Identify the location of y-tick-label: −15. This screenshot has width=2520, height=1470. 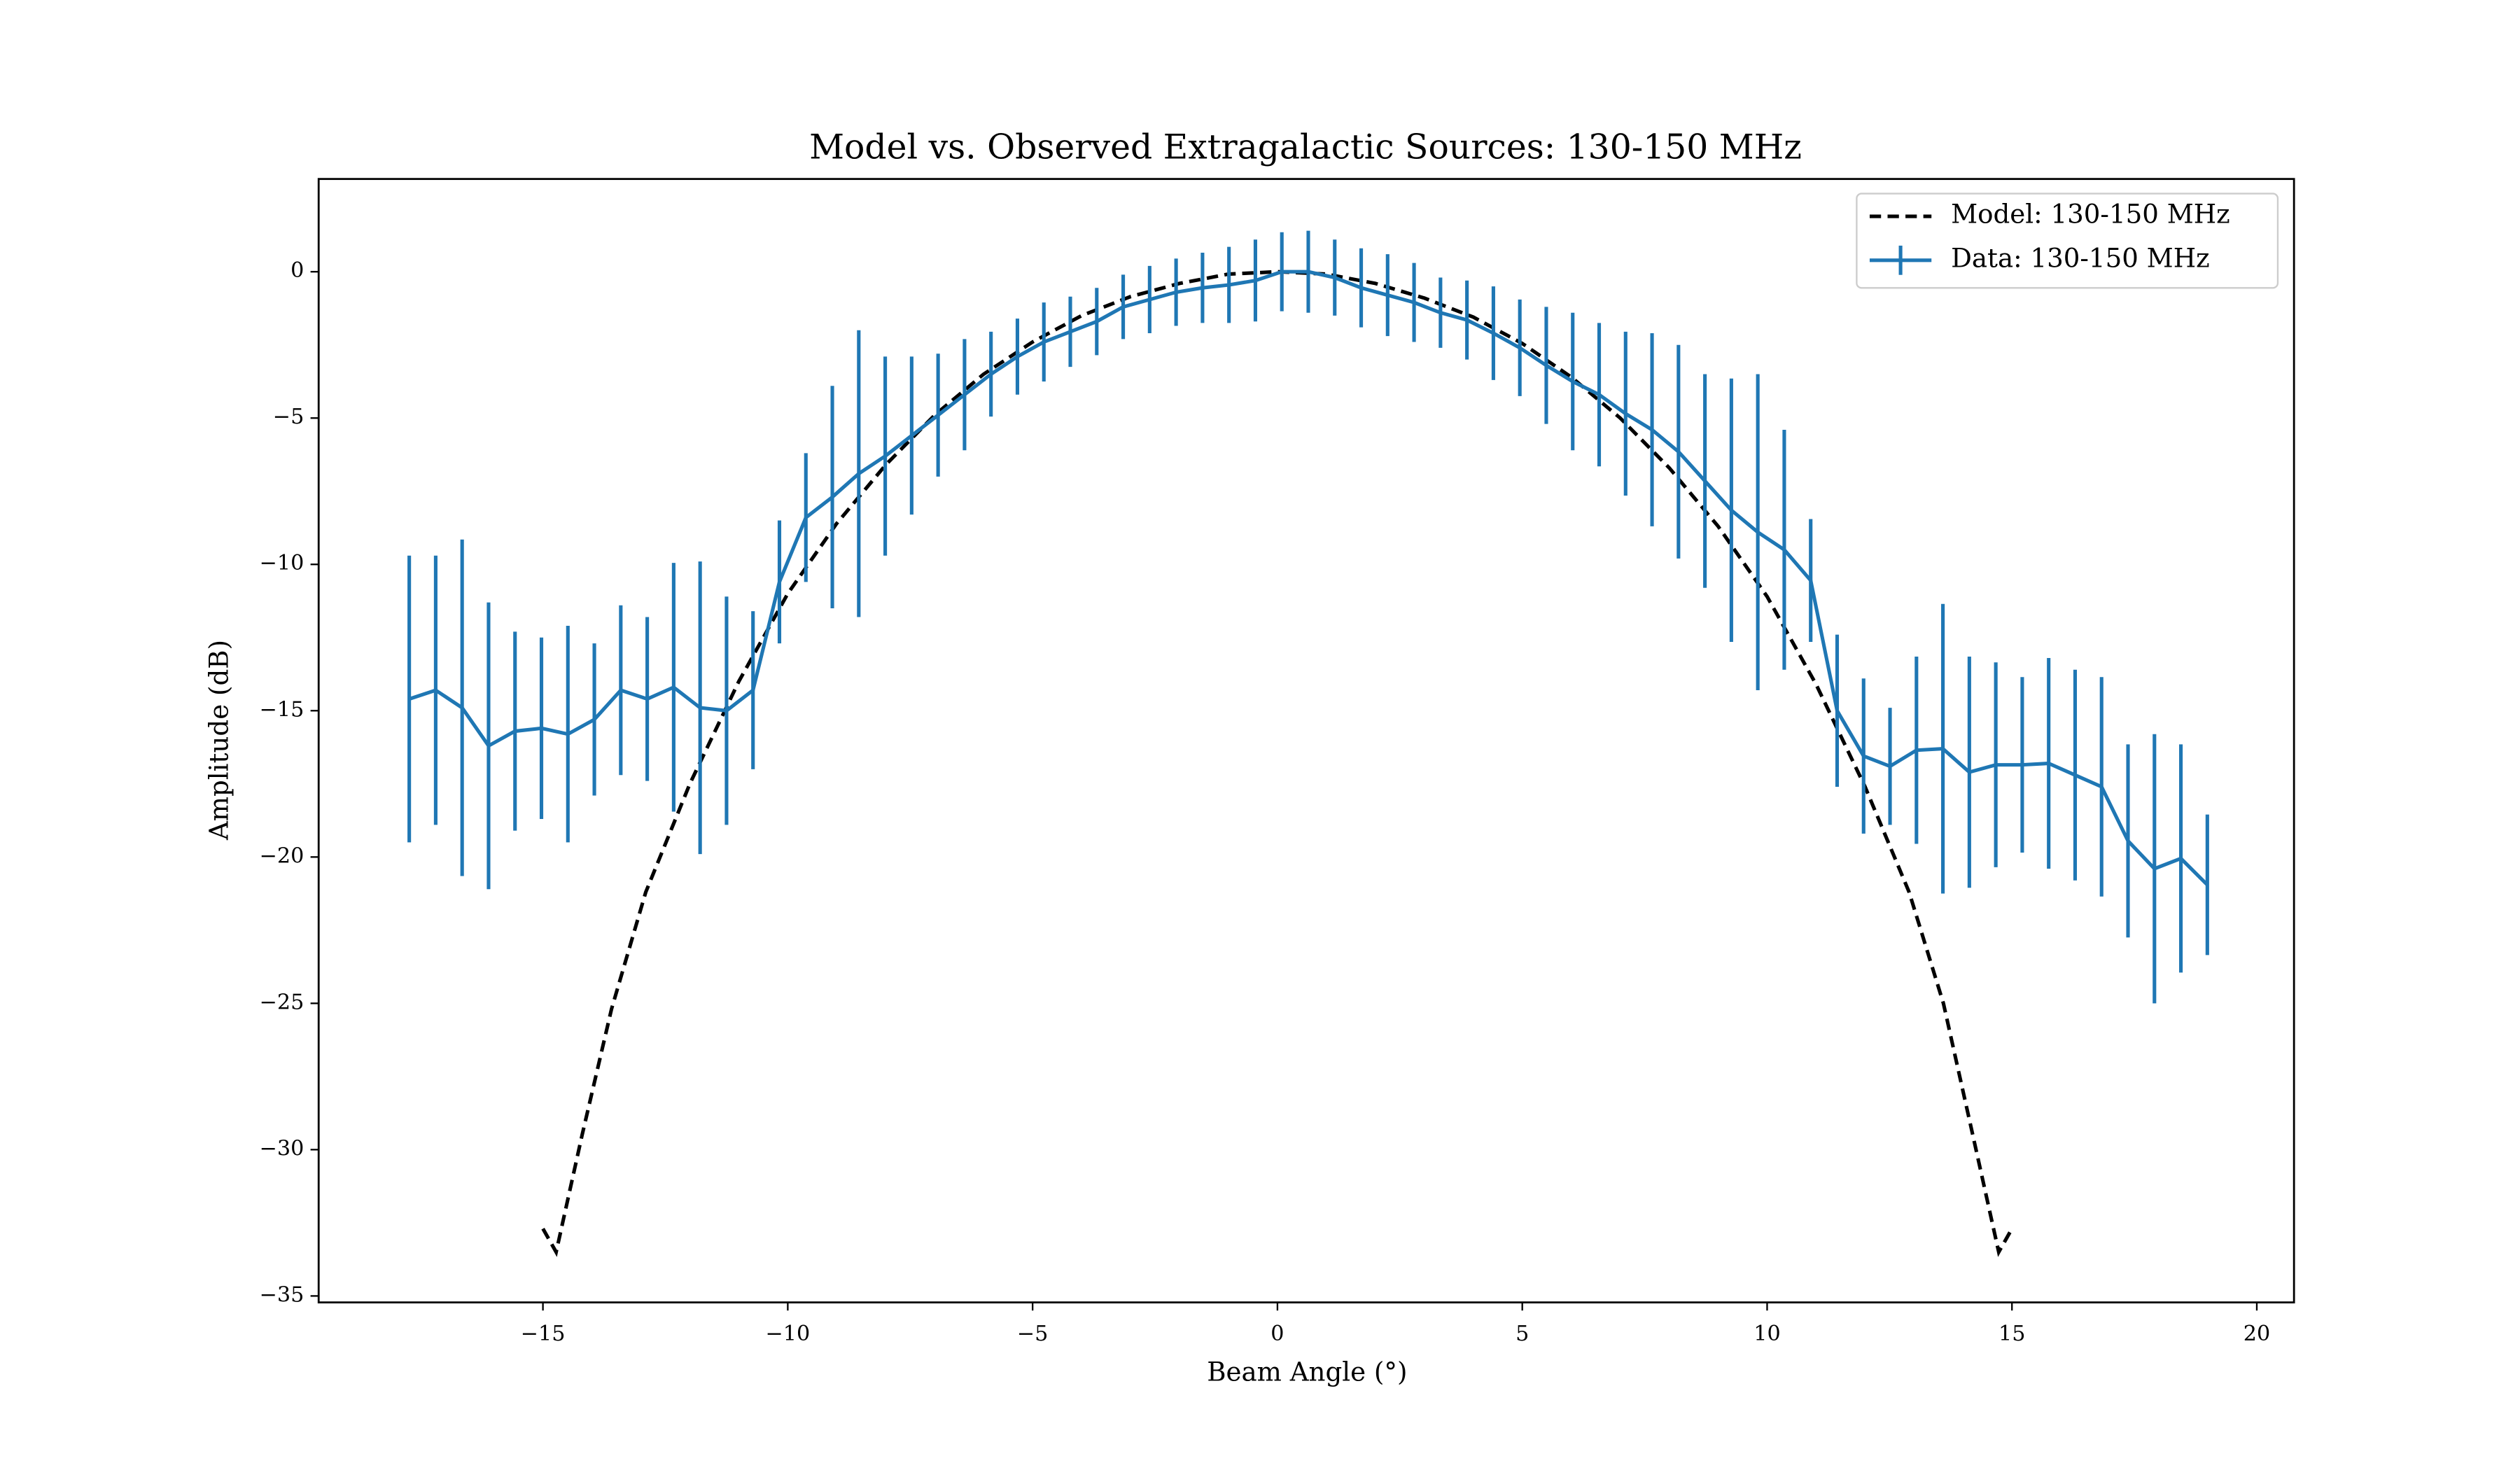
(282, 709).